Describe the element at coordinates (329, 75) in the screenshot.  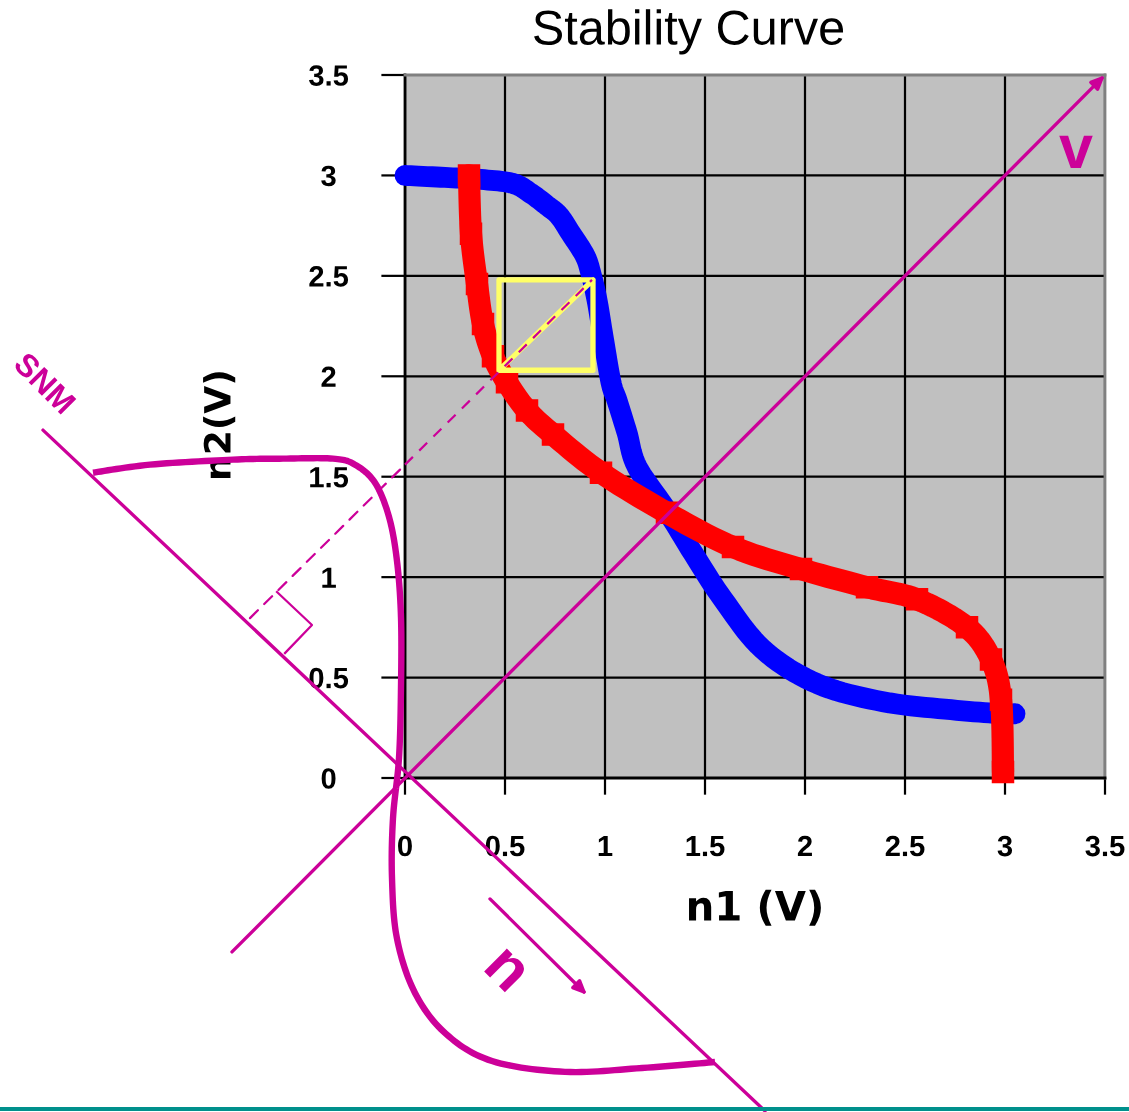
I see `y-tick-label: 3.5` at that location.